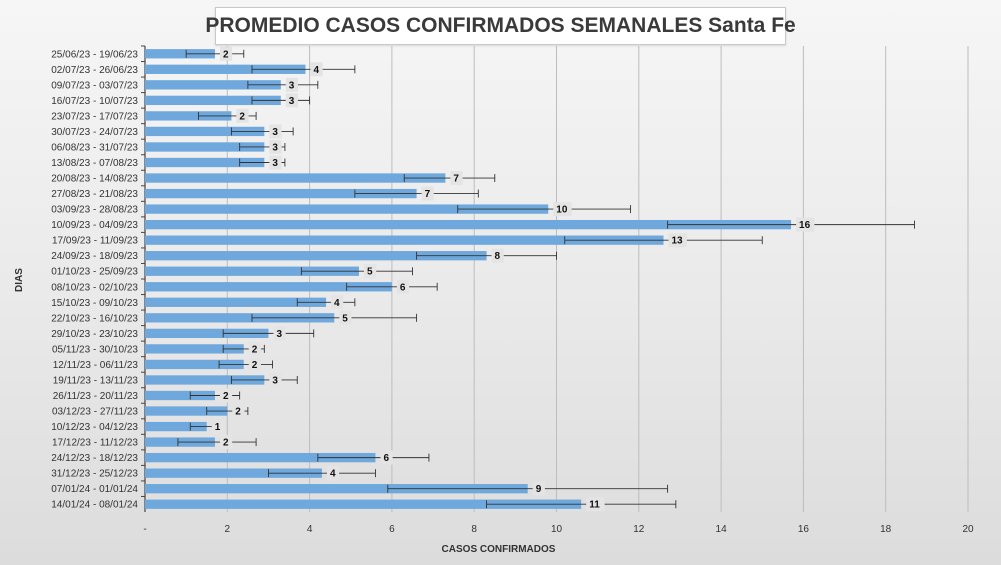  Describe the element at coordinates (474, 529) in the screenshot. I see `x-tick-label: 8` at that location.